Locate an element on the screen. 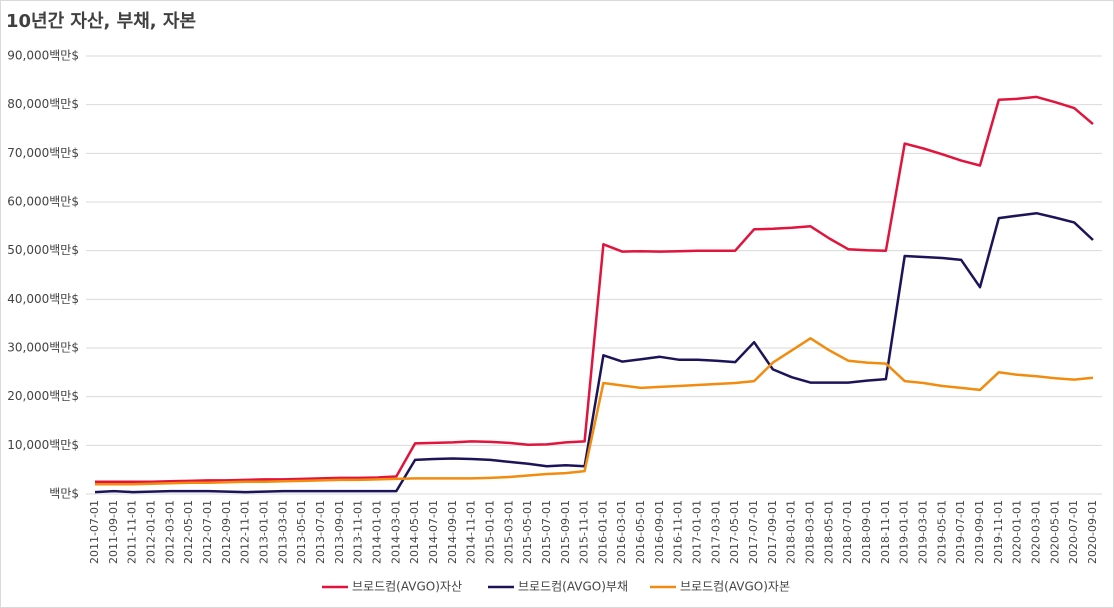 The height and width of the screenshot is (608, 1114). x-tick-label: 2019-01-01 is located at coordinates (904, 532).